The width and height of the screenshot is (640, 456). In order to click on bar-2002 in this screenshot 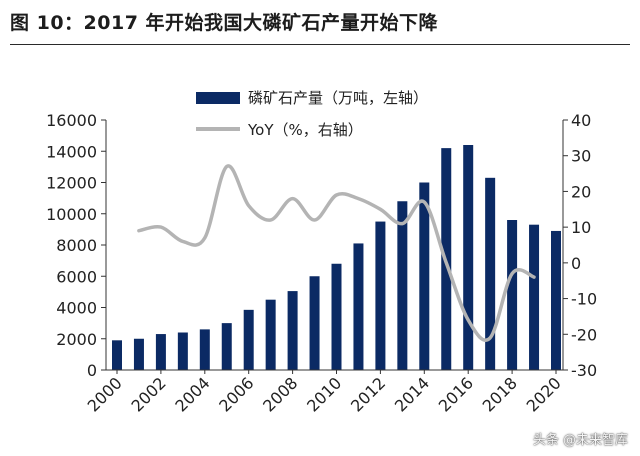, I will do `click(160, 352)`.